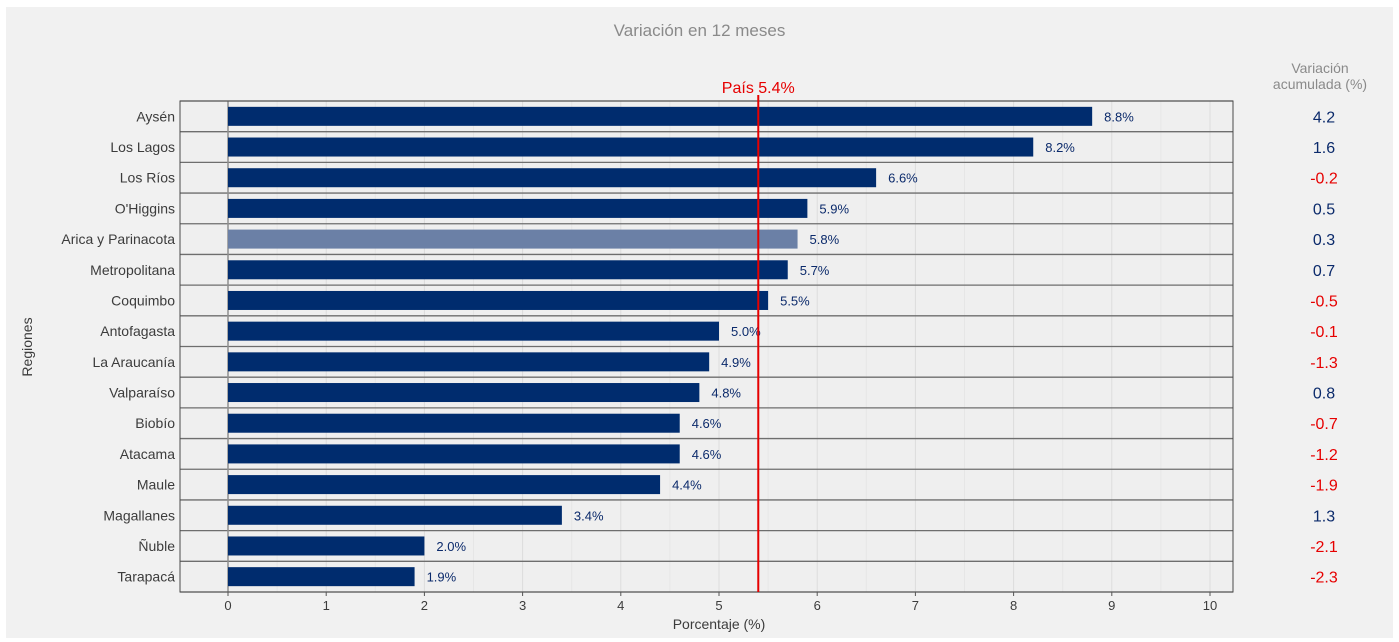  I want to click on accumulated-variation-header: Variación acumulada (%), so click(1320, 76).